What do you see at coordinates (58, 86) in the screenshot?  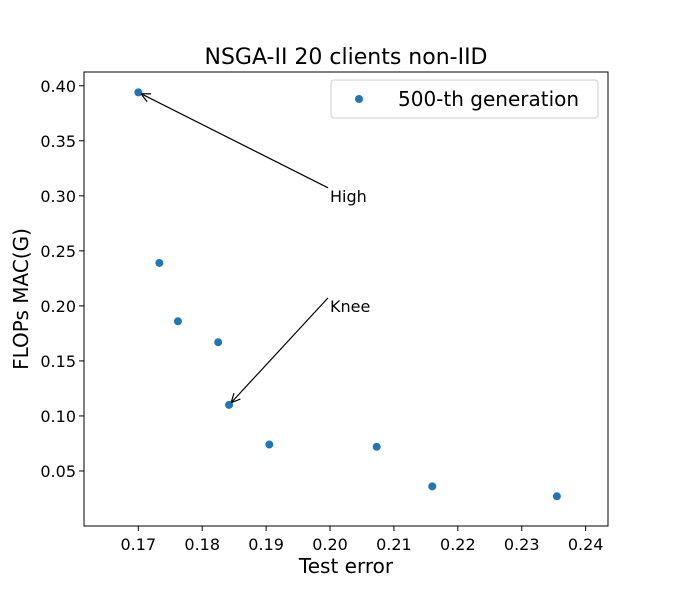 I see `y-tick-label: 0.40` at bounding box center [58, 86].